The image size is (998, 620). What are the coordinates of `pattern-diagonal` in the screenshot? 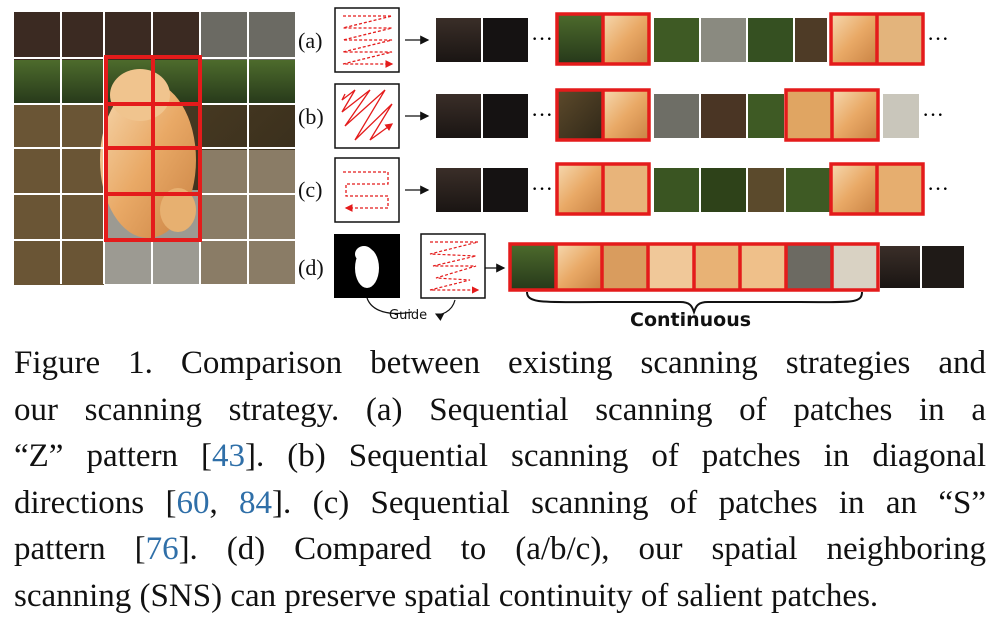 It's located at (367, 116).